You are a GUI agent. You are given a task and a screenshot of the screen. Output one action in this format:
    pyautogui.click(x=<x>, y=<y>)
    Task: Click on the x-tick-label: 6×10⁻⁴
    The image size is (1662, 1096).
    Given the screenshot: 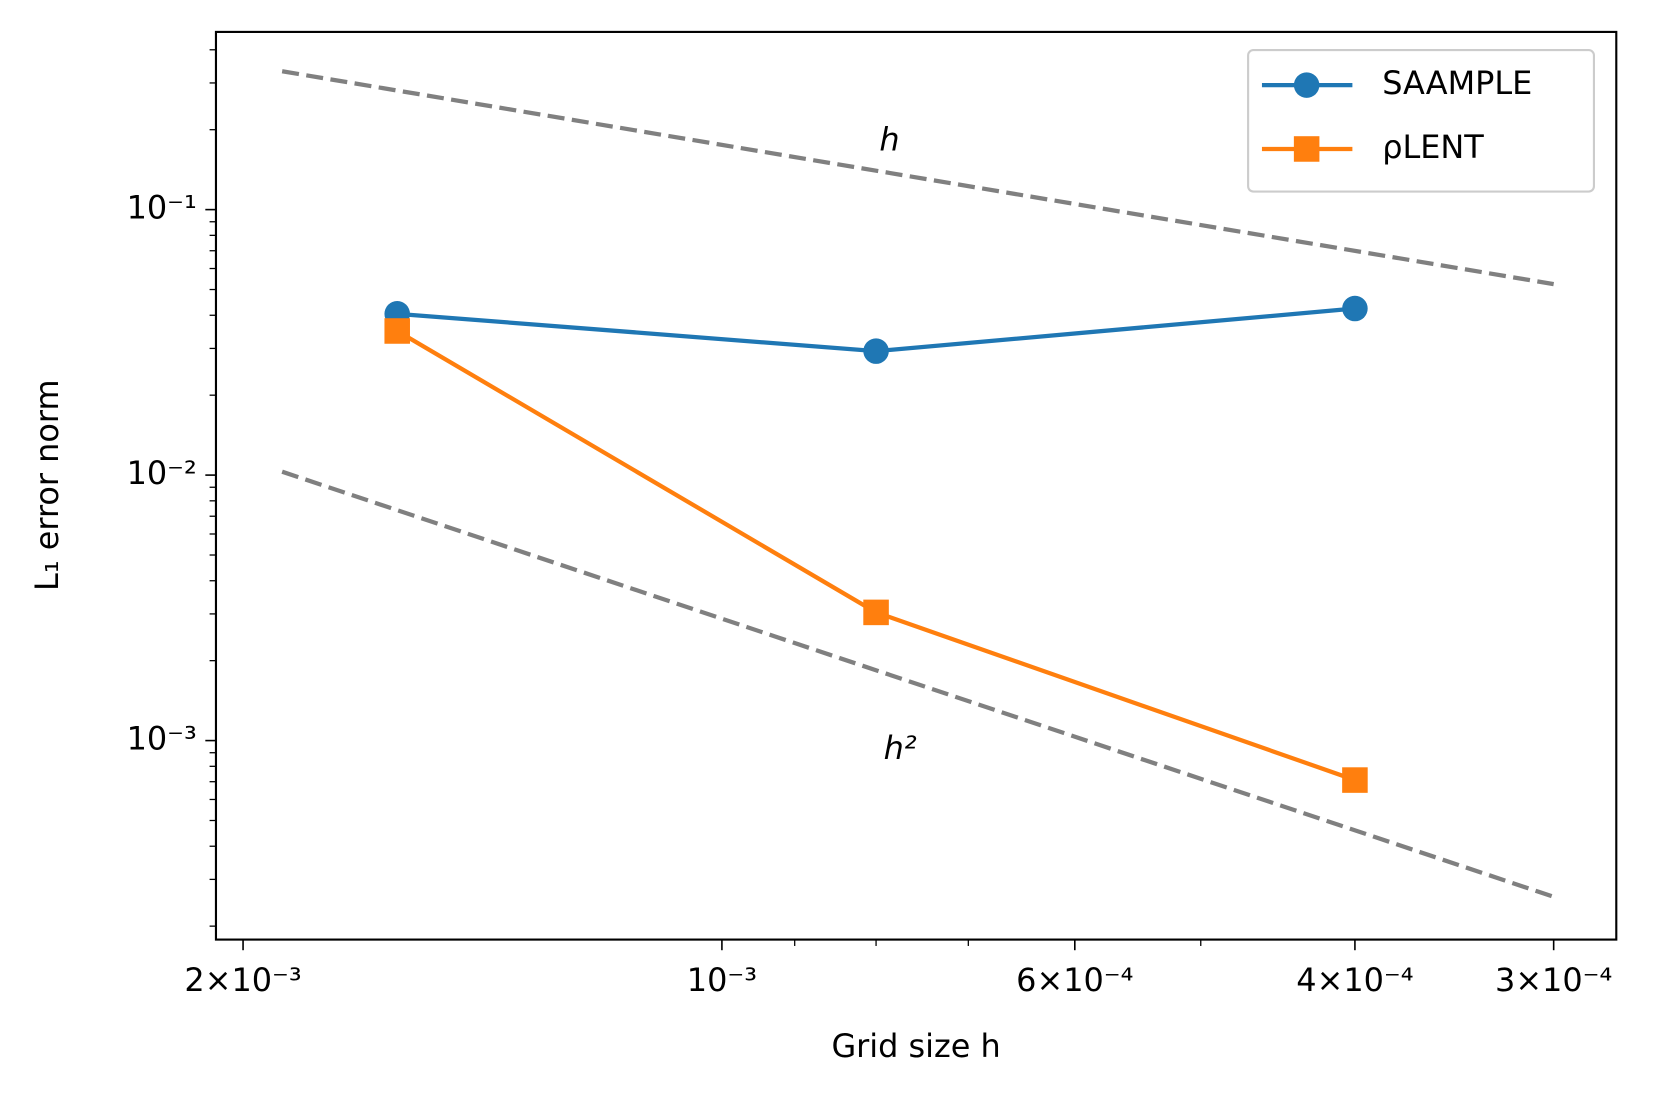 What is the action you would take?
    pyautogui.click(x=1074, y=980)
    